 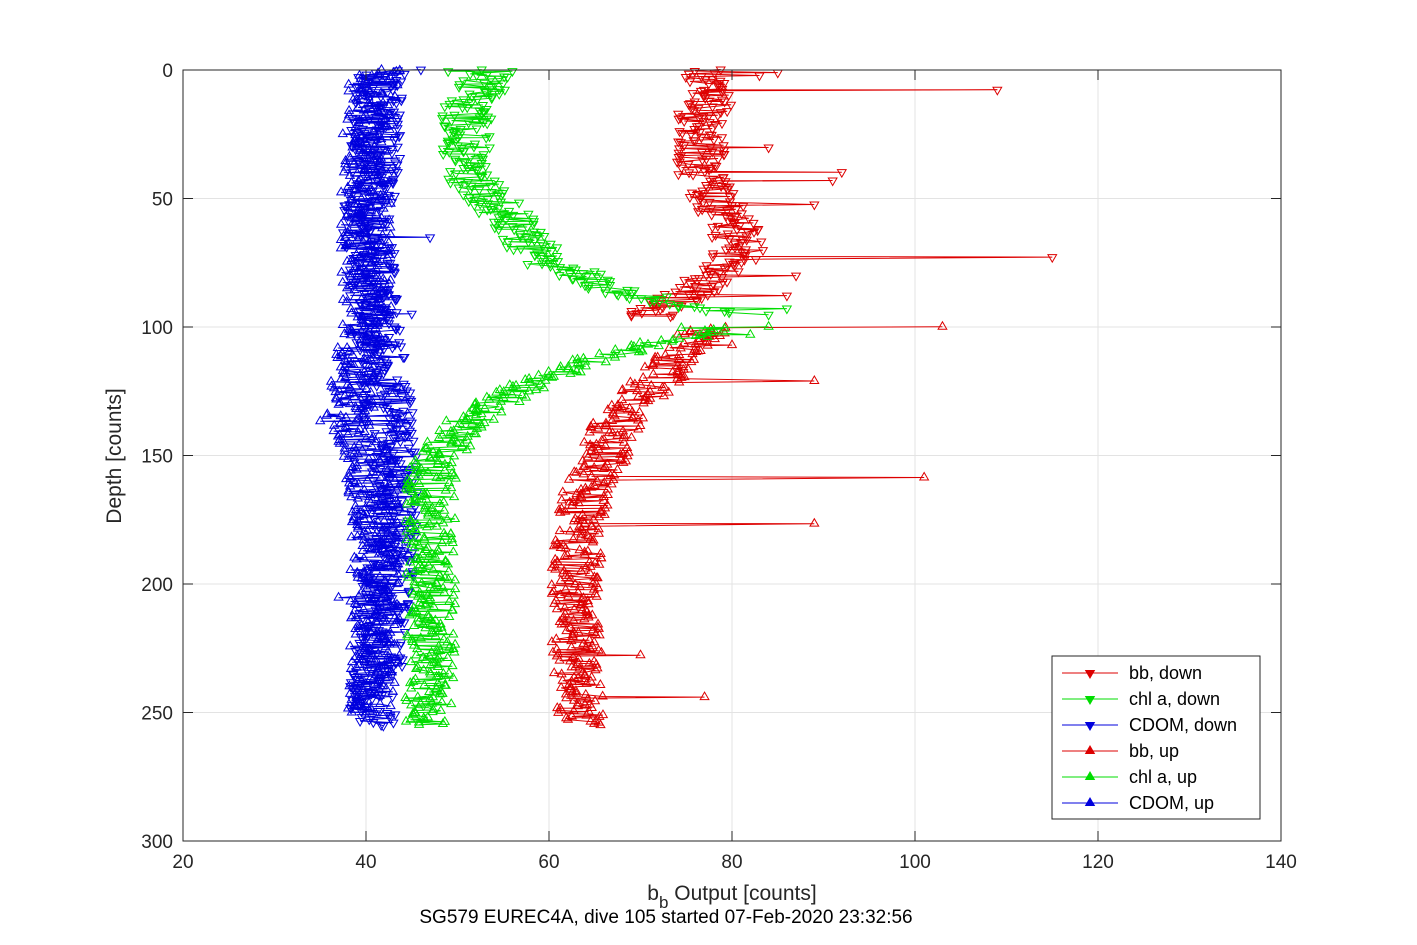 What do you see at coordinates (1098, 862) in the screenshot?
I see `x-tick-label: 120` at bounding box center [1098, 862].